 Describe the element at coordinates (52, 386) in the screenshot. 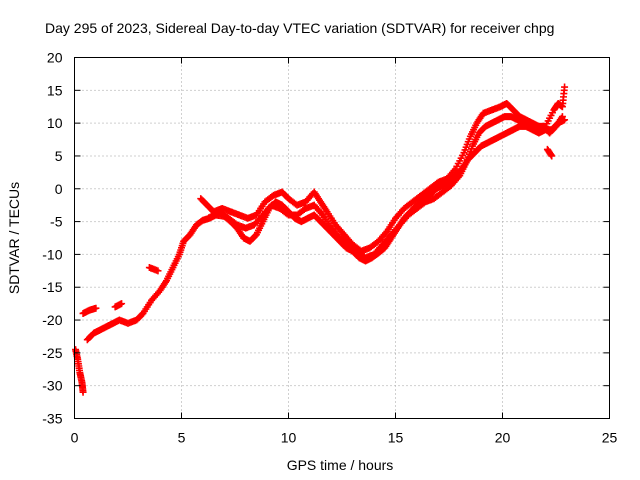

I see `y-tick-label: -30` at that location.